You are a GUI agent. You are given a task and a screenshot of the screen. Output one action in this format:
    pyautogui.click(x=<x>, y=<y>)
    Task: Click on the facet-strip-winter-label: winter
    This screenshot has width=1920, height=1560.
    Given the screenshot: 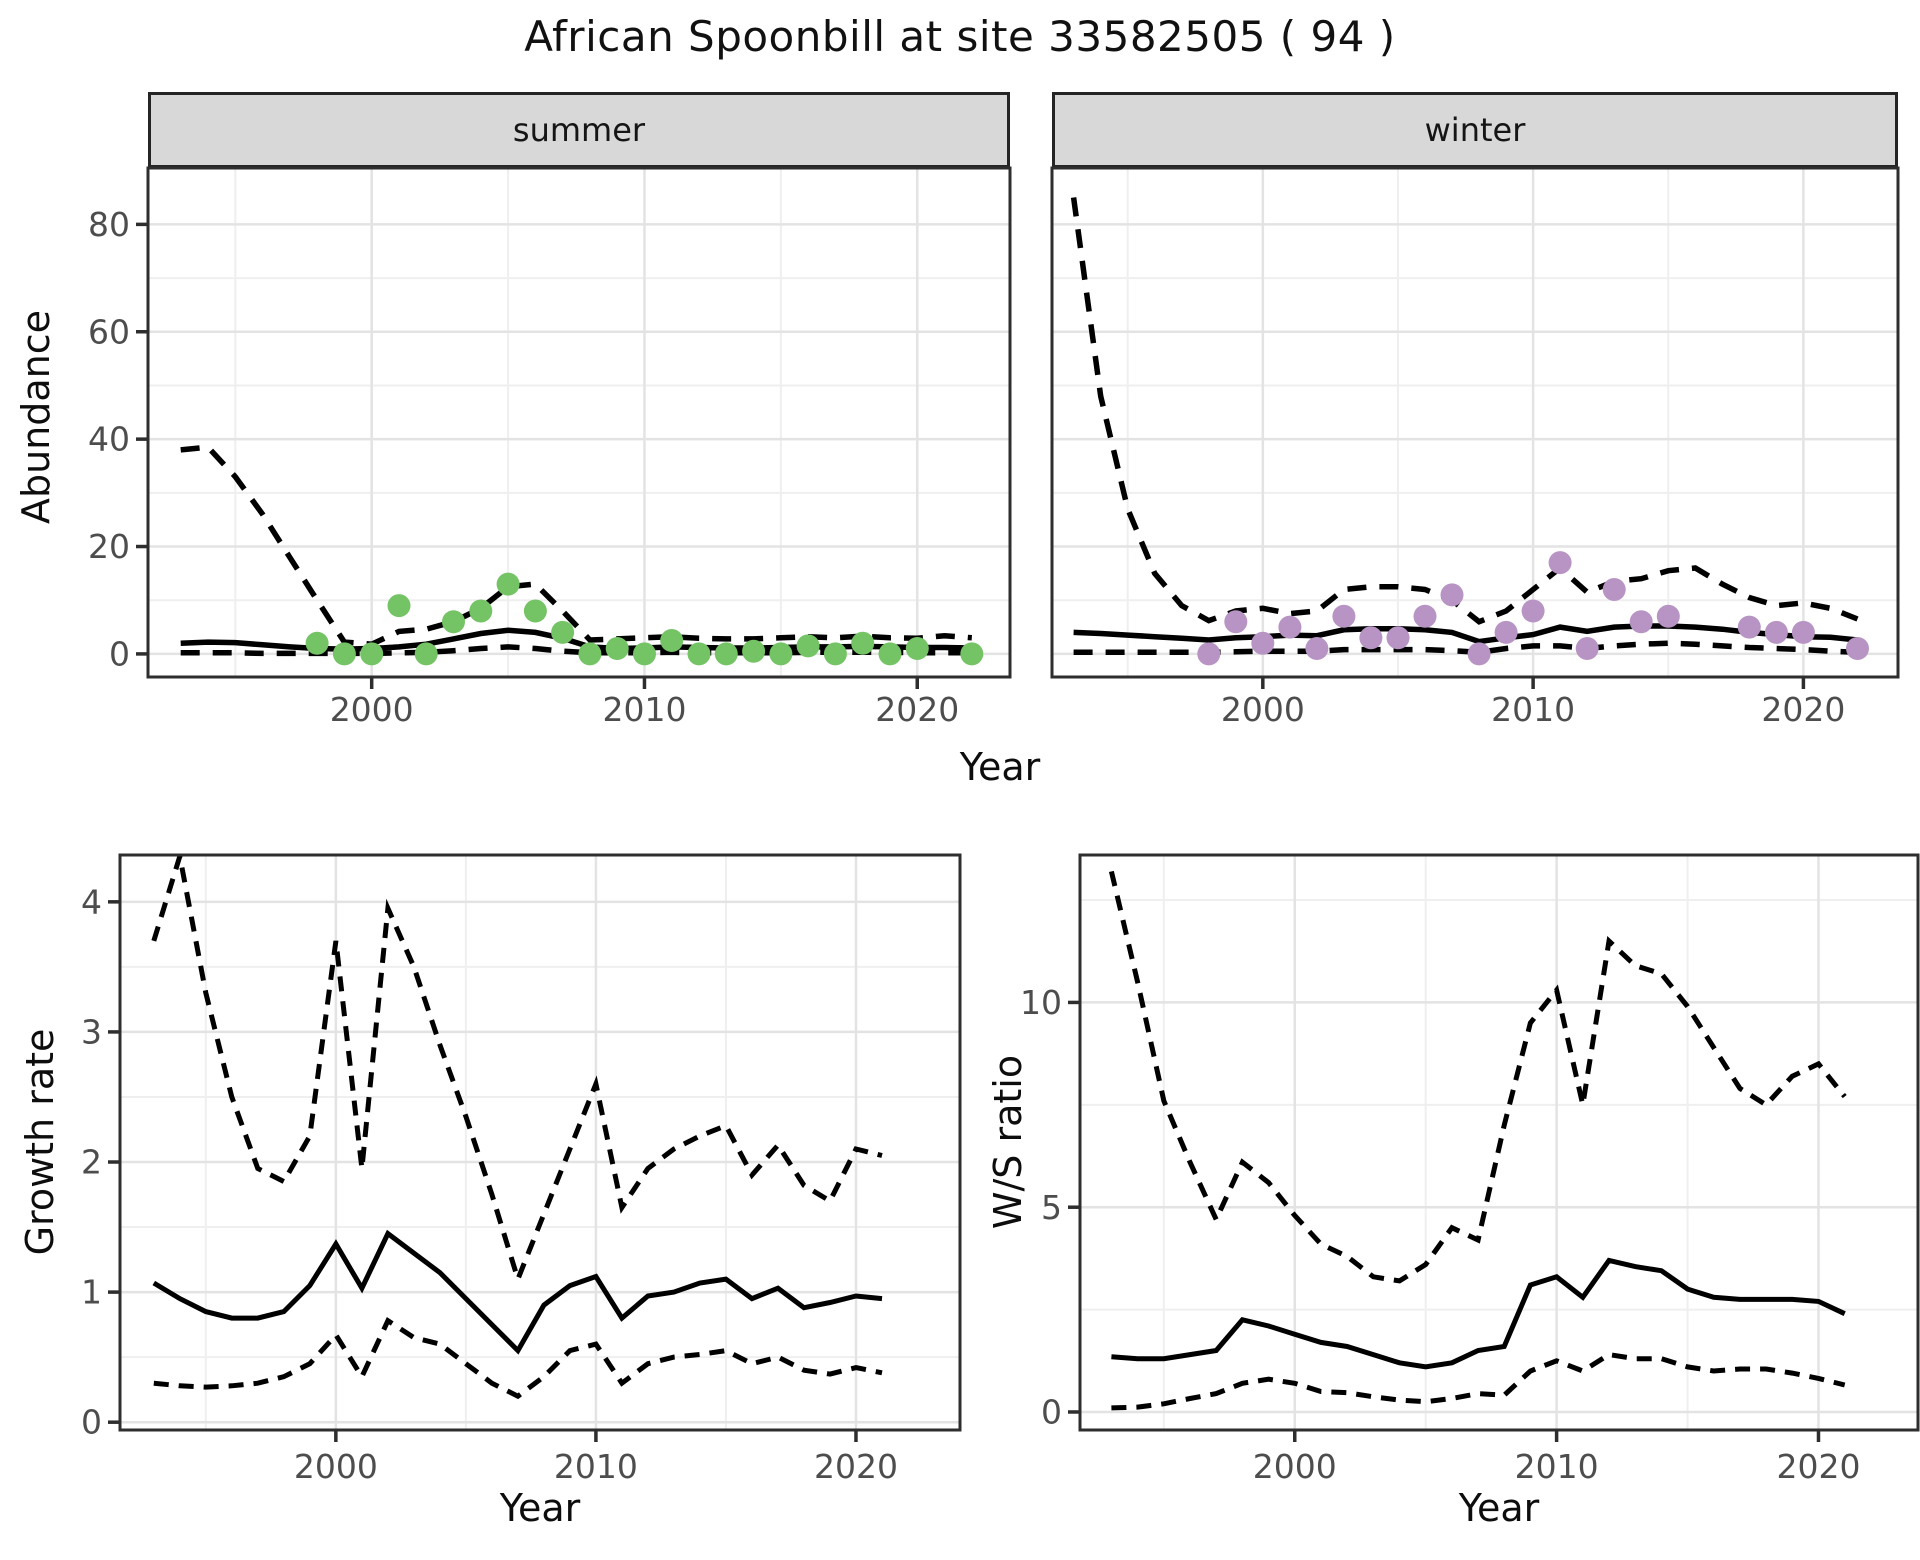 What is the action you would take?
    pyautogui.click(x=1475, y=130)
    